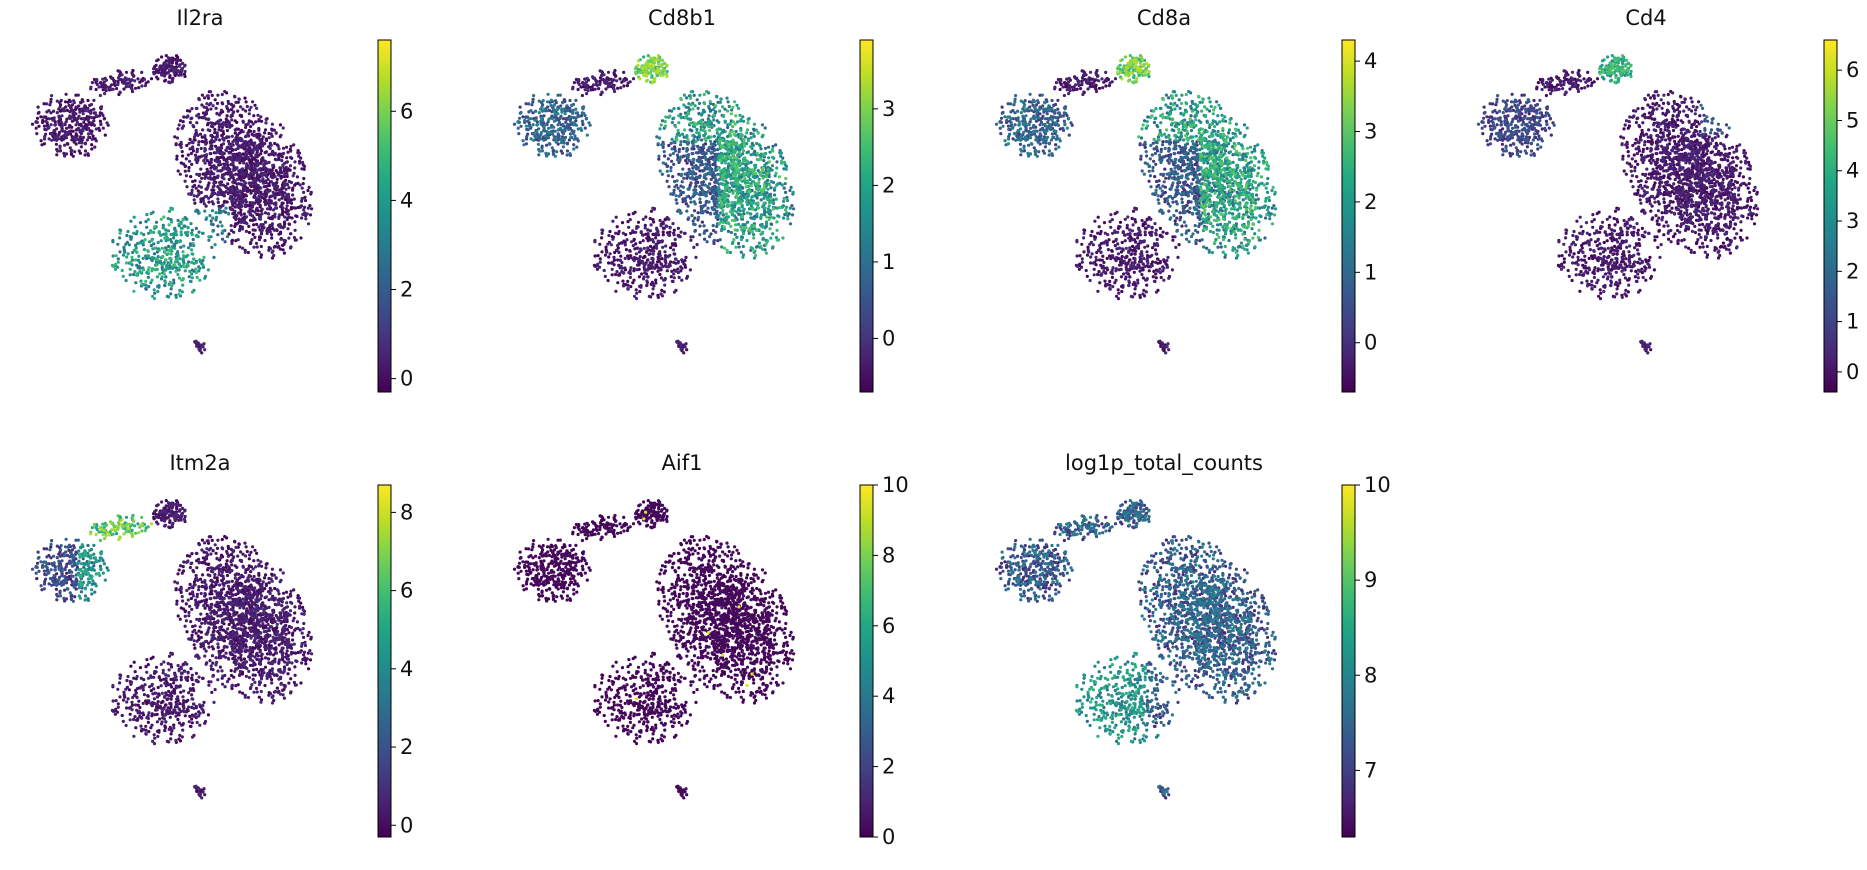 Image resolution: width=1867 pixels, height=870 pixels. Describe the element at coordinates (406, 200) in the screenshot. I see `colorbar-tick-label: 4` at that location.